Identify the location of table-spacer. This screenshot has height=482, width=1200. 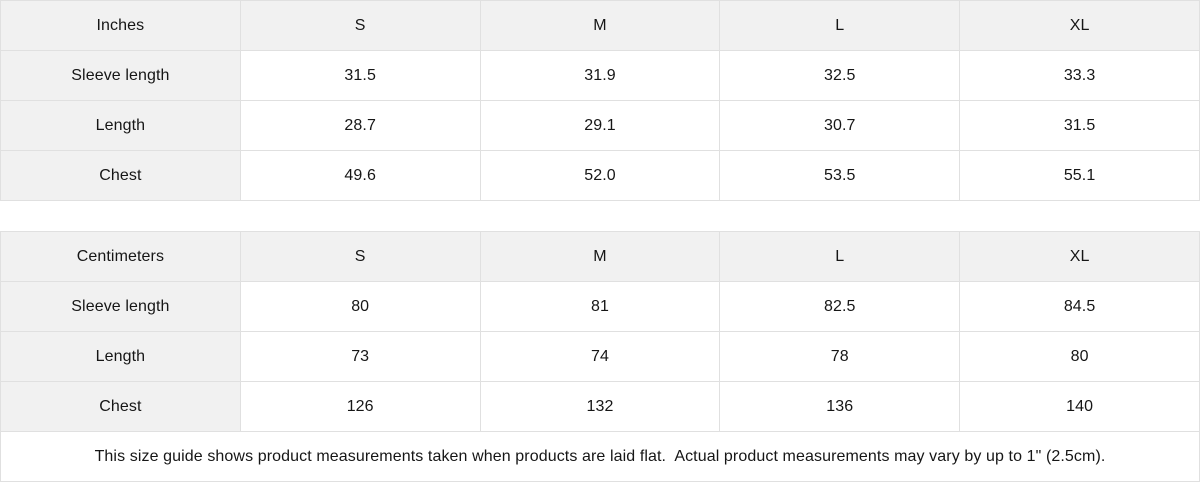
(600, 216).